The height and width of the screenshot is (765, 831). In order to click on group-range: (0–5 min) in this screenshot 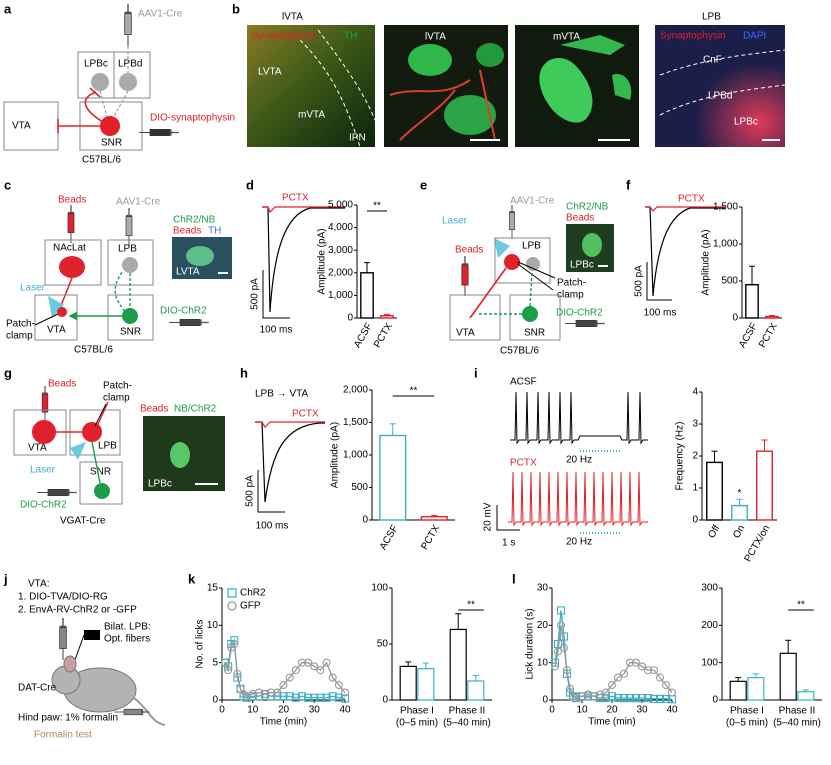, I will do `click(417, 723)`.